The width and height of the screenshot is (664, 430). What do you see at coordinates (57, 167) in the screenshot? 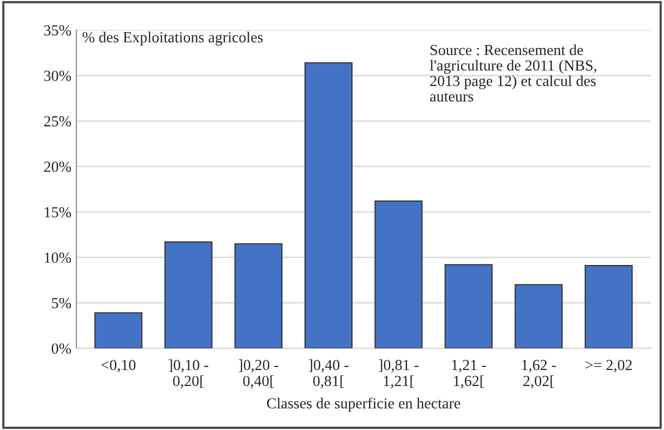
I see `y-tick-label: 20%` at bounding box center [57, 167].